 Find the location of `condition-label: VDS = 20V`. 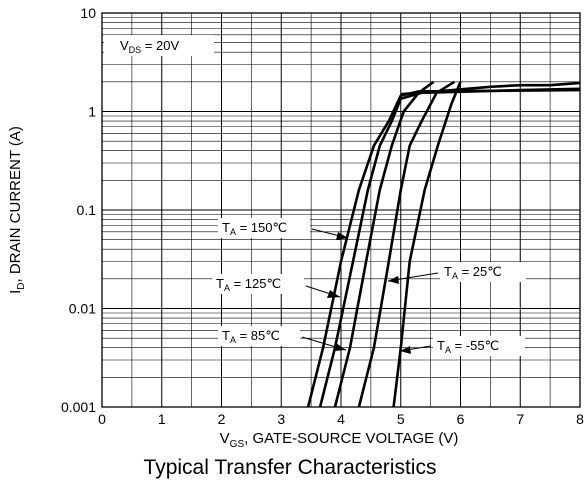

condition-label: VDS = 20V is located at coordinates (149, 46).